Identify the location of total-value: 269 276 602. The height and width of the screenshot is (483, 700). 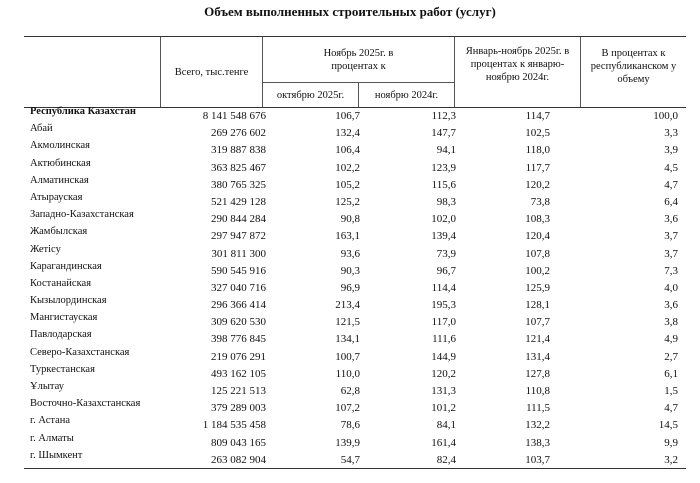
(238, 133).